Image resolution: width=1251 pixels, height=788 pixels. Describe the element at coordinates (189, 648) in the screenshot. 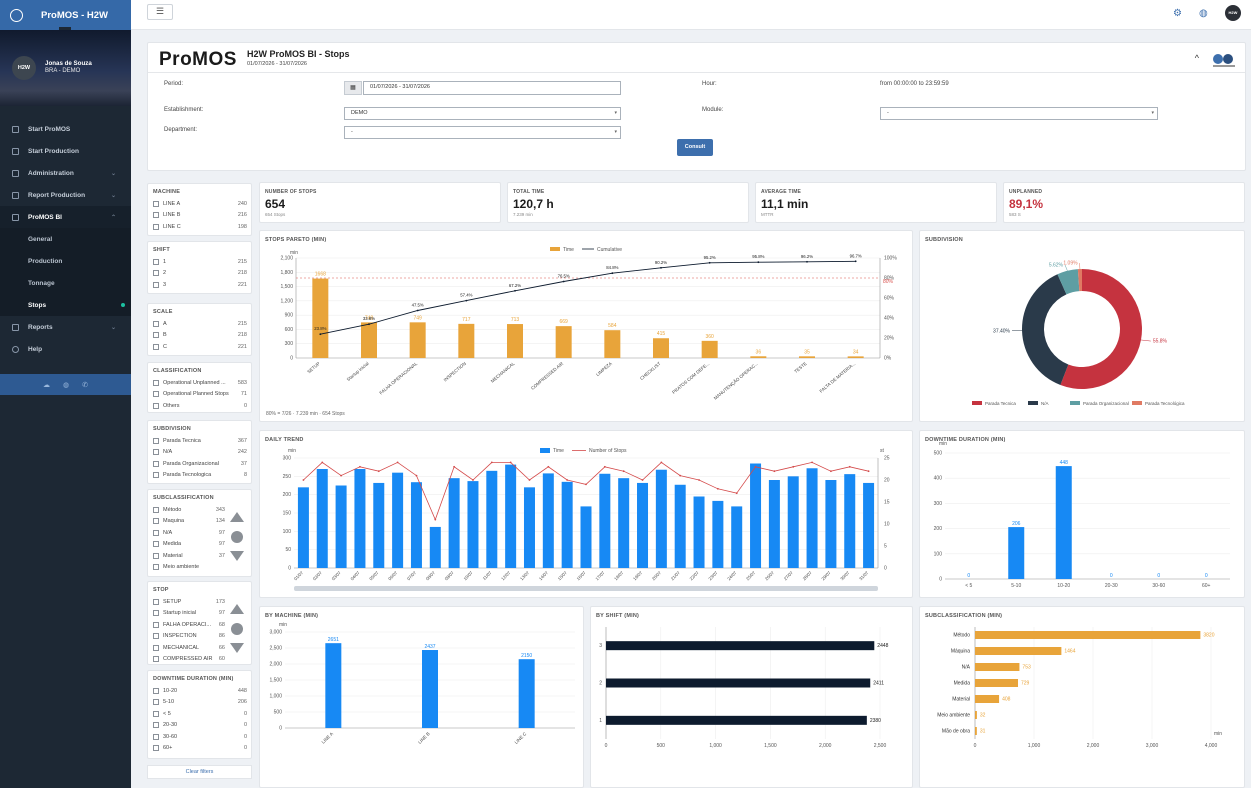

I see `filter-option: MECHANICAL 66` at that location.